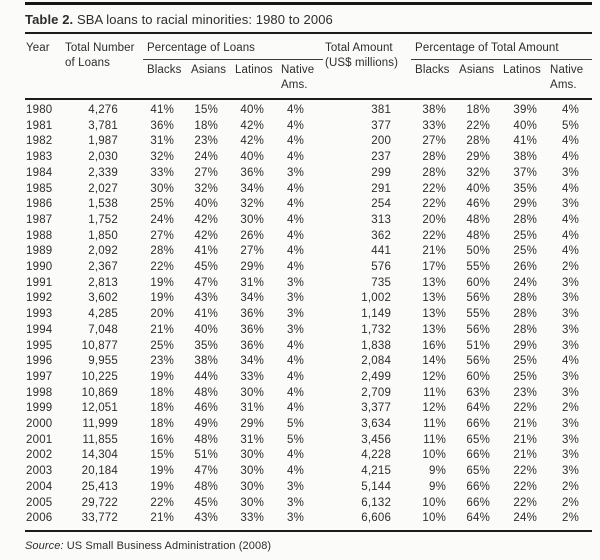  Describe the element at coordinates (376, 298) in the screenshot. I see `cell-total-amount: 1,002` at that location.